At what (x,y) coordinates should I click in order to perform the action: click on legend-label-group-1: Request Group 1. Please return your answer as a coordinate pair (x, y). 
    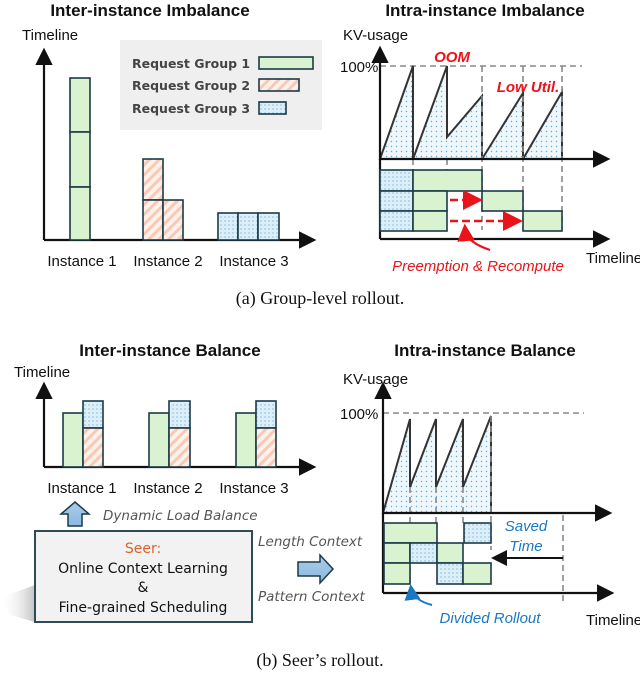
    Looking at the image, I should click on (191, 63).